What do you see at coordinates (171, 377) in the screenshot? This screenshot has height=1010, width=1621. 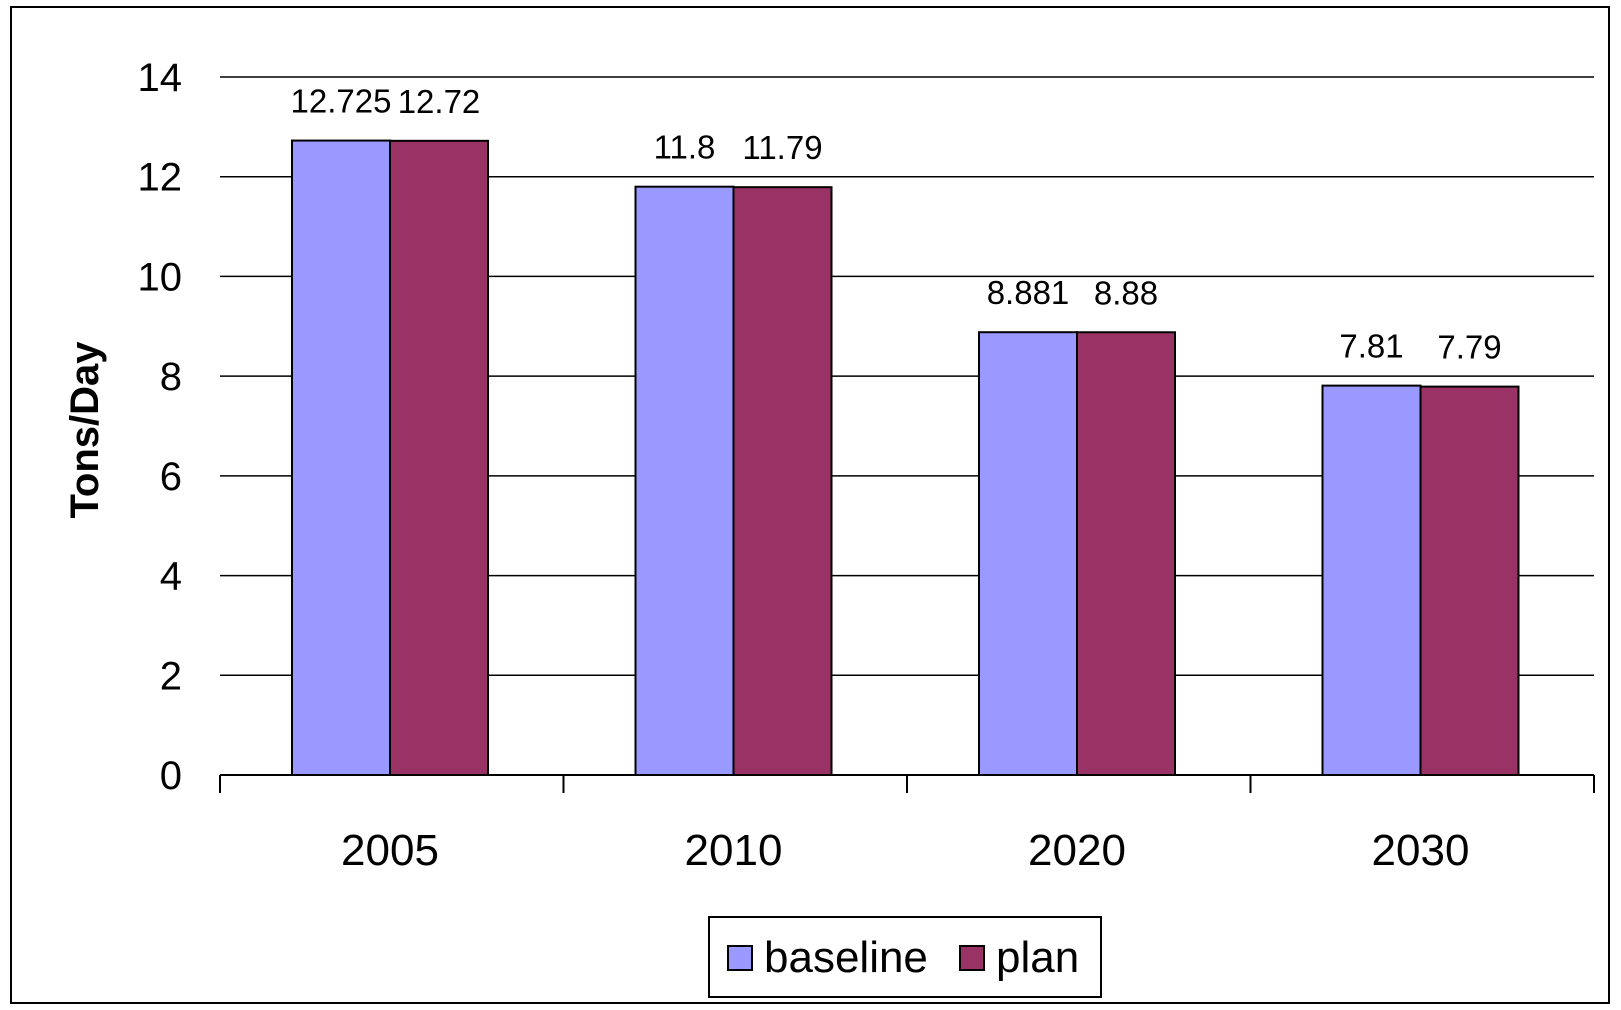 I see `y-tick-label: 8` at bounding box center [171, 377].